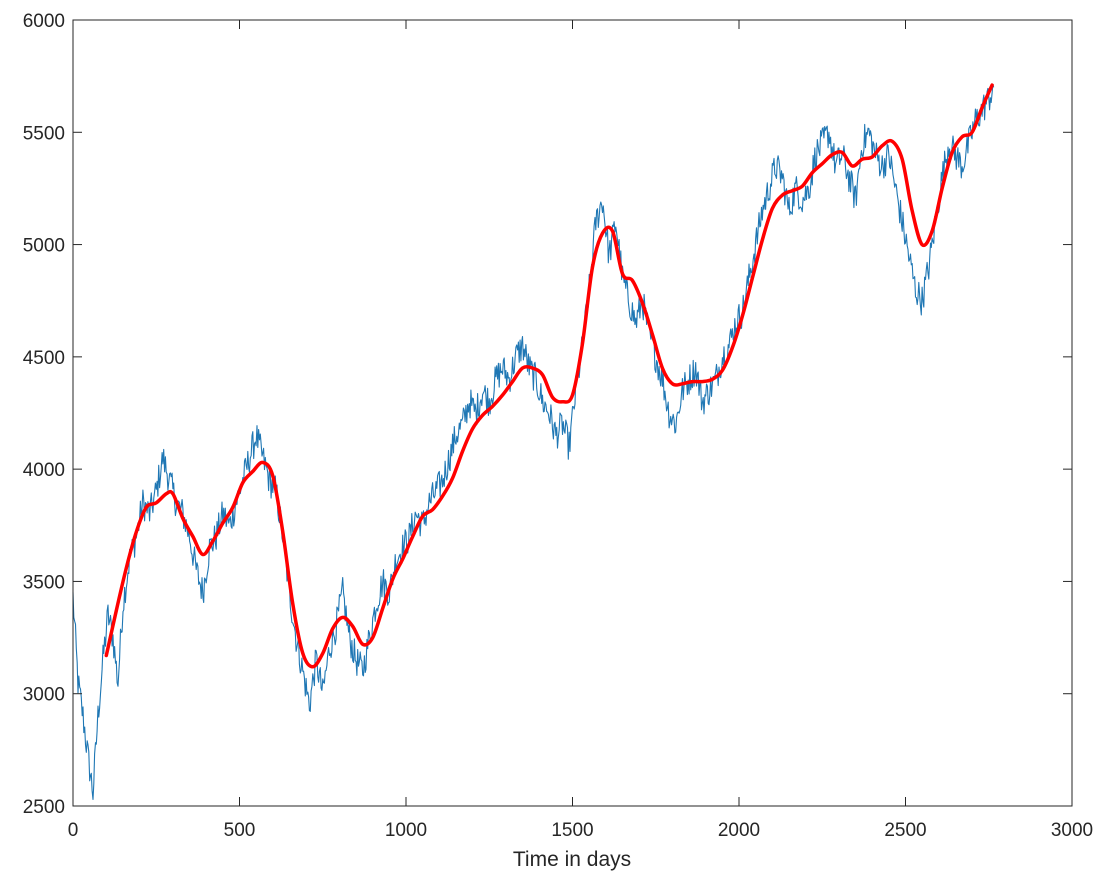 This screenshot has height=879, width=1105. Describe the element at coordinates (1072, 830) in the screenshot. I see `x-tick-label: 3000` at that location.